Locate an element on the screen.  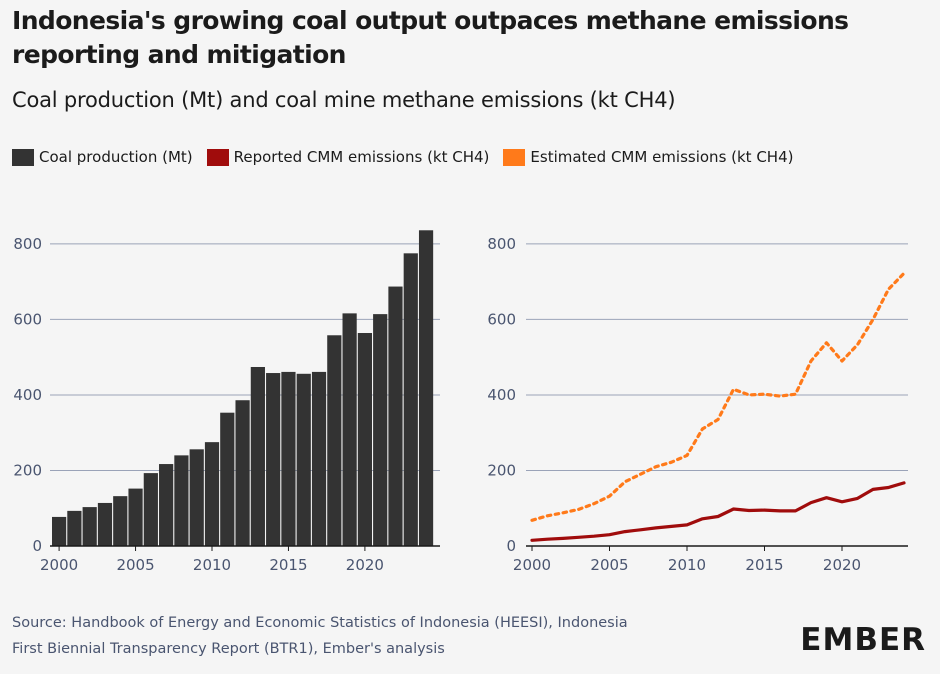
legend-label-estimated-cmm: Estimated CMM emissions (kt CH4) is located at coordinates (662, 157).